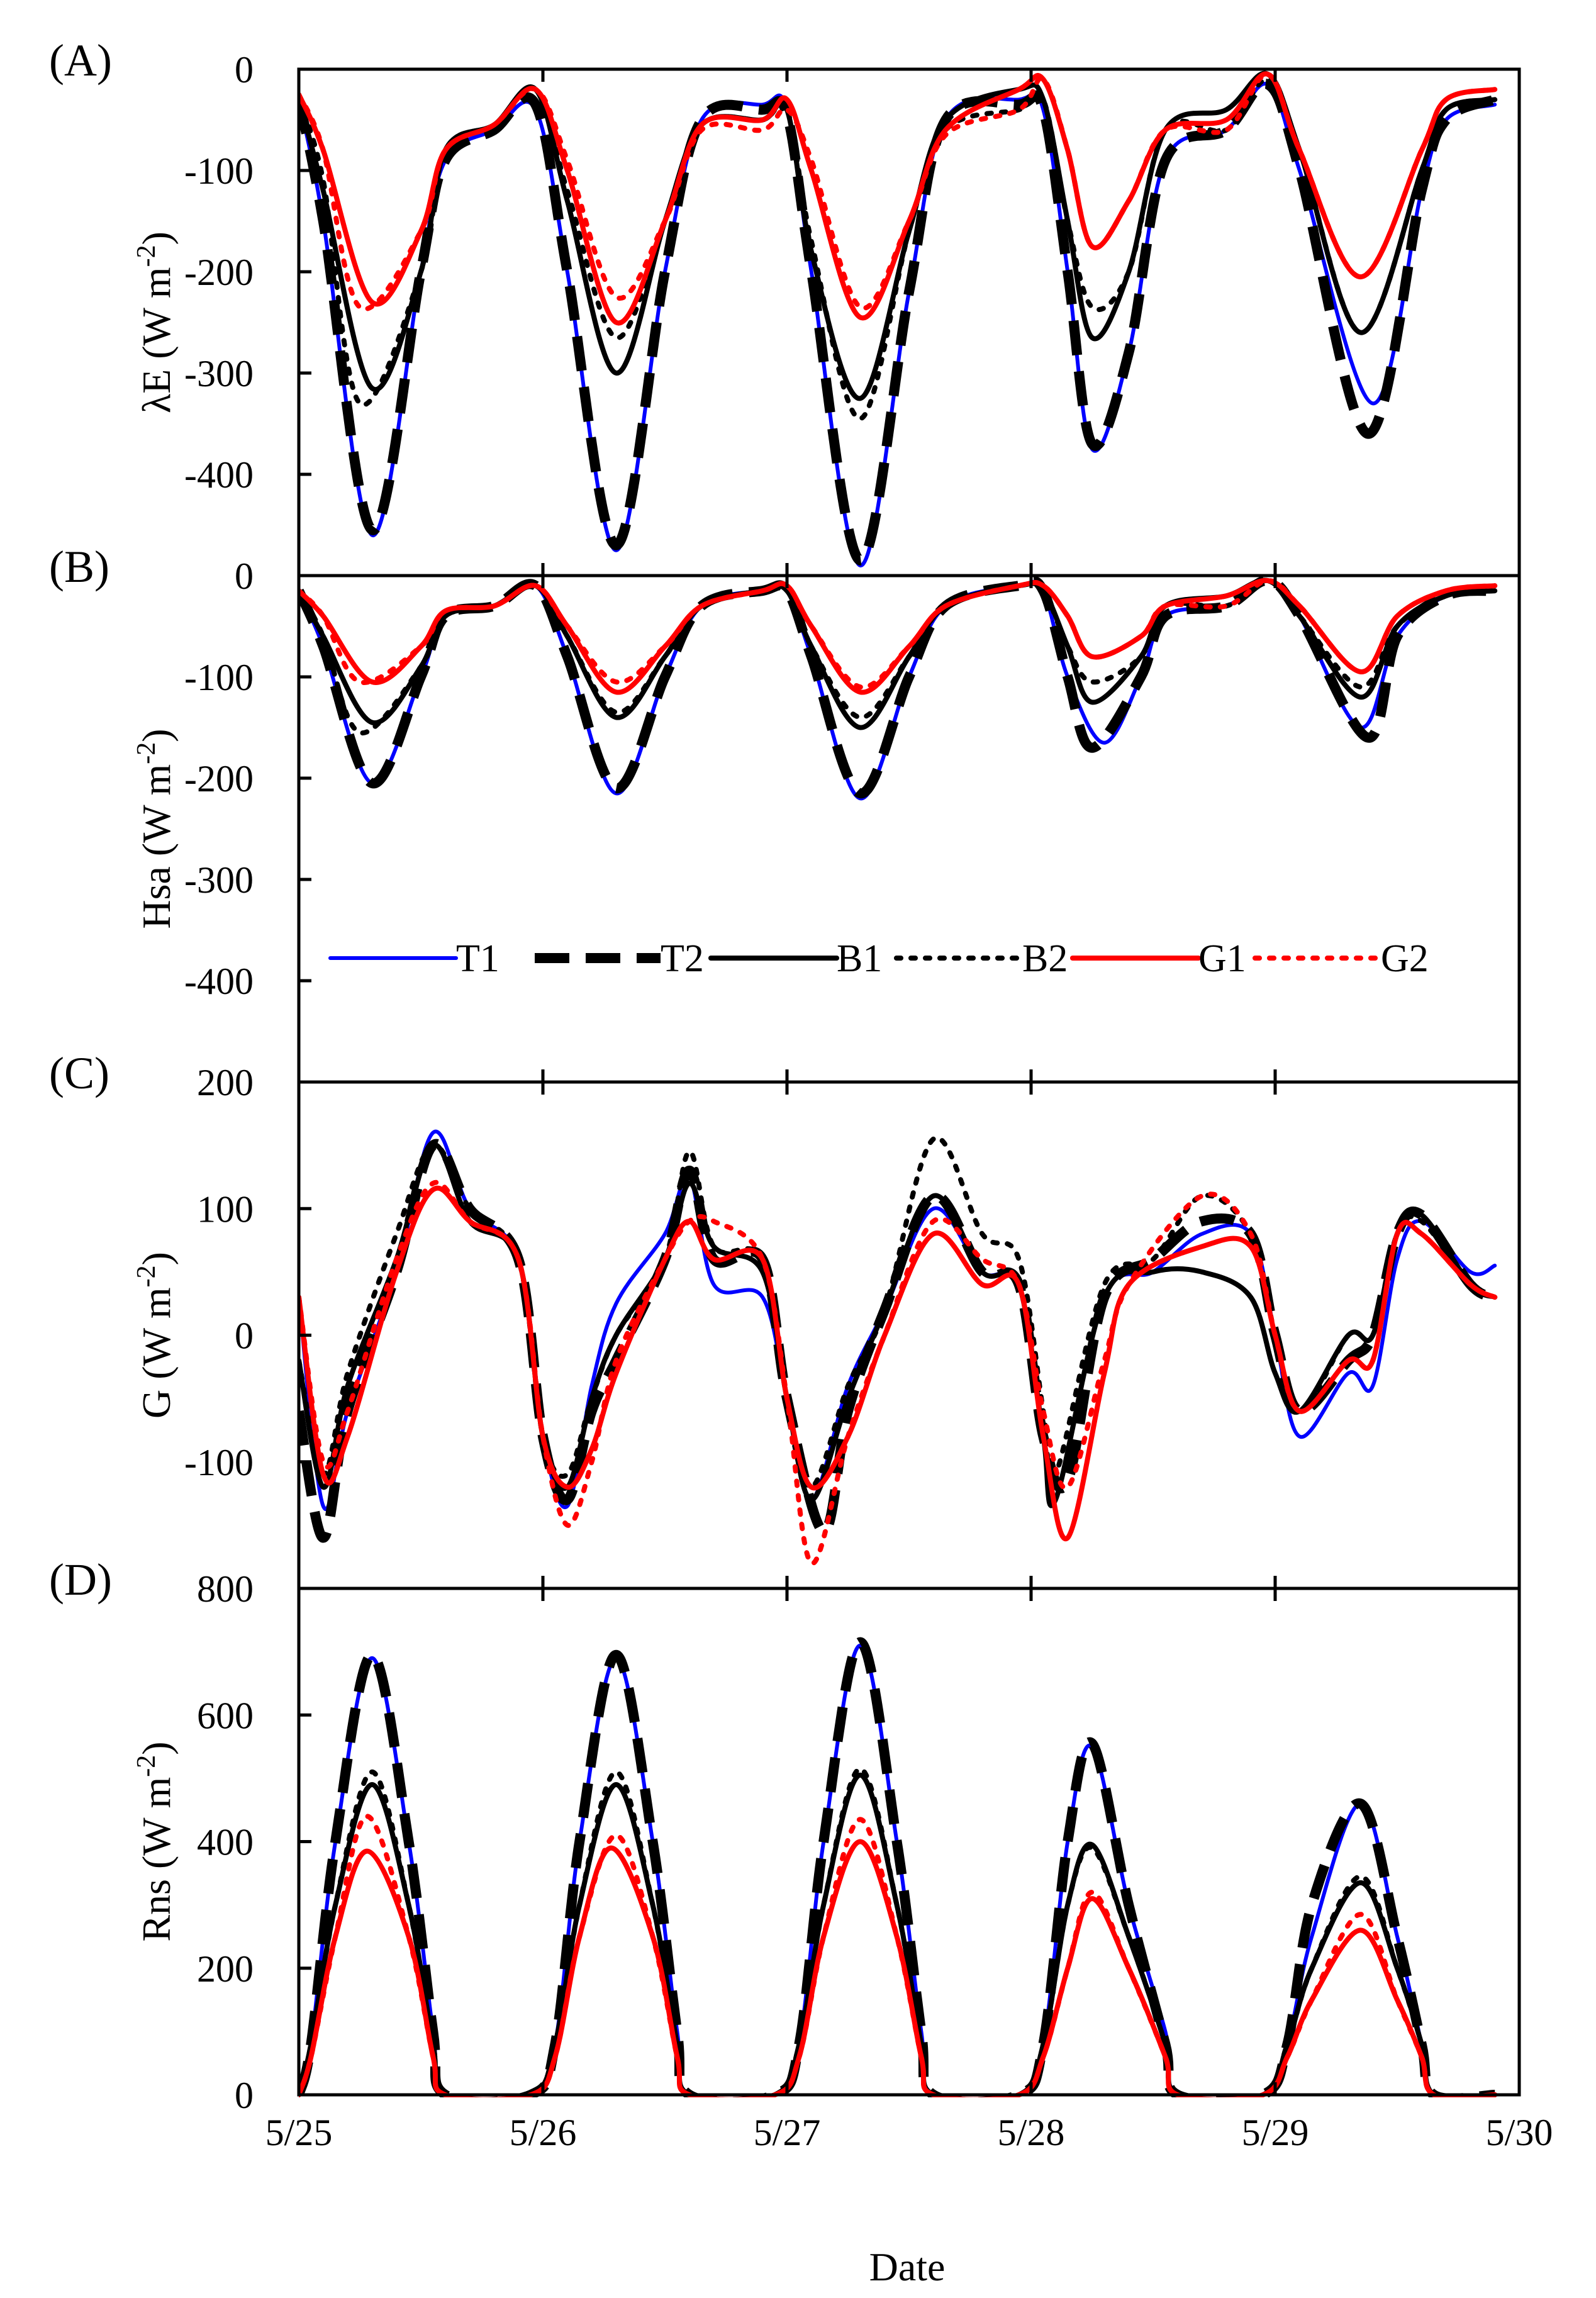 This screenshot has width=1596, height=2298. I want to click on legend-label: G1, so click(1222, 958).